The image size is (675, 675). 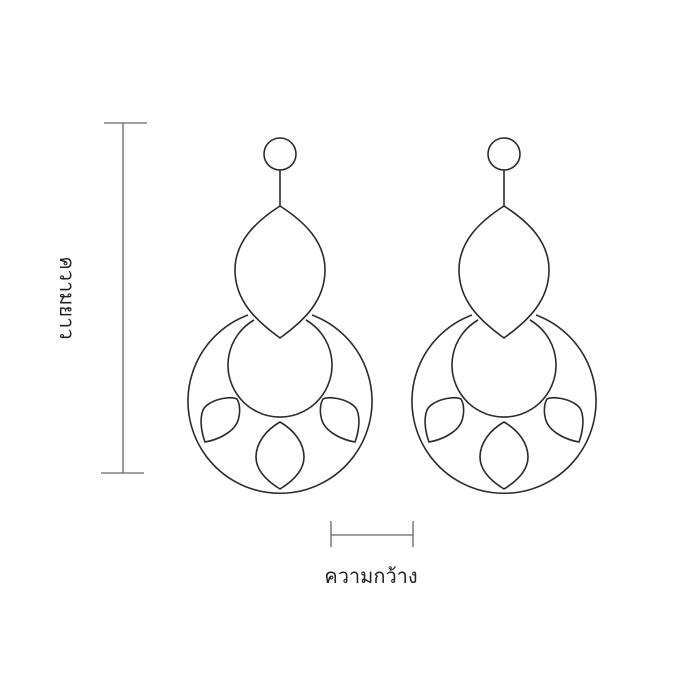 What do you see at coordinates (504, 154) in the screenshot?
I see `earring-right-stud` at bounding box center [504, 154].